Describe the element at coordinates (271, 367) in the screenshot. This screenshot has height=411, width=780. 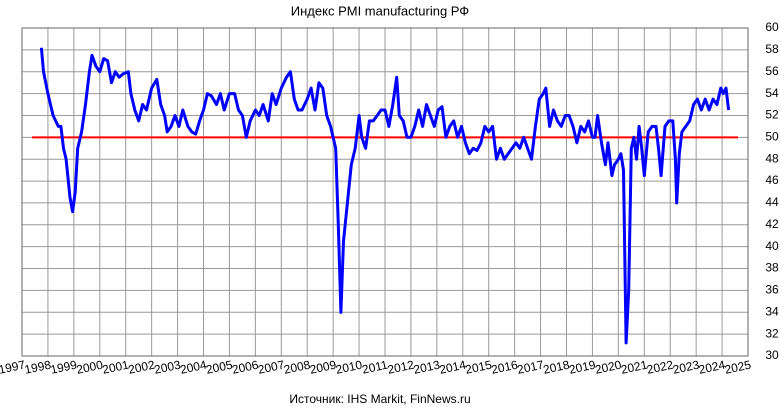
I see `x-tick-label: 2007` at that location.